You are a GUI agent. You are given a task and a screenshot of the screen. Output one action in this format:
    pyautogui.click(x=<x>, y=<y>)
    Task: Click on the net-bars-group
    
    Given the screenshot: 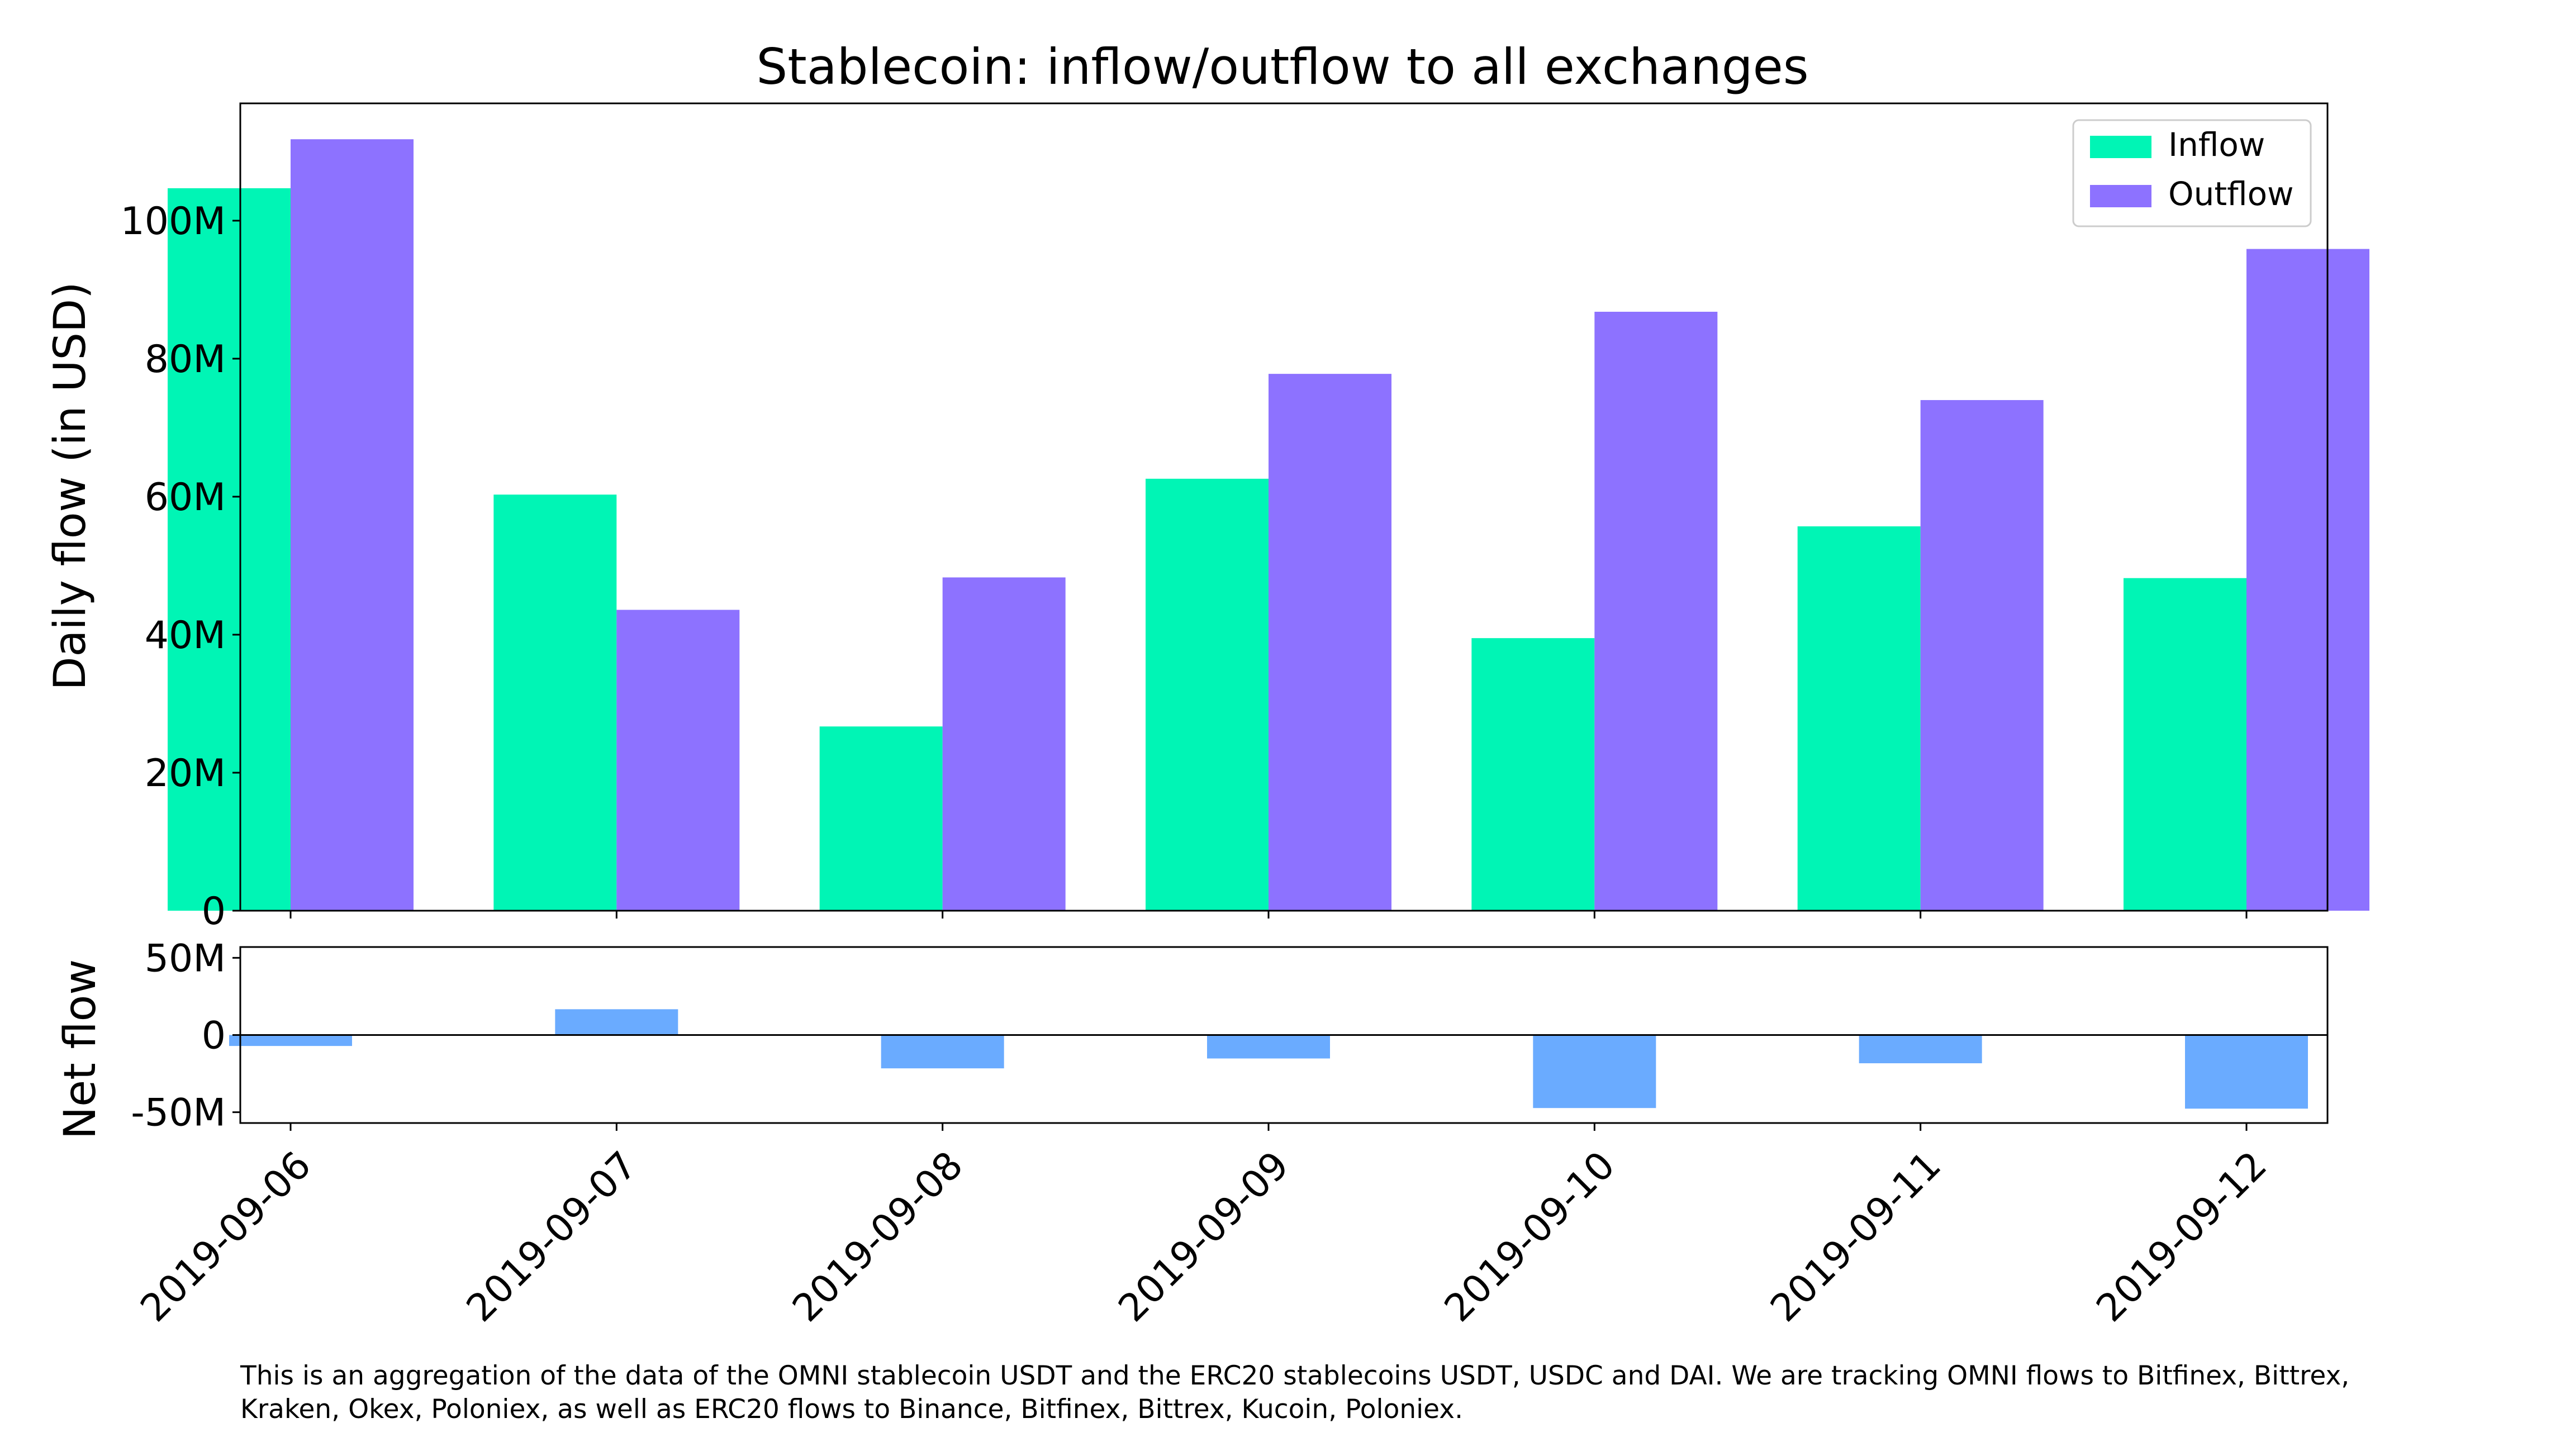 What is the action you would take?
    pyautogui.click(x=1268, y=1059)
    